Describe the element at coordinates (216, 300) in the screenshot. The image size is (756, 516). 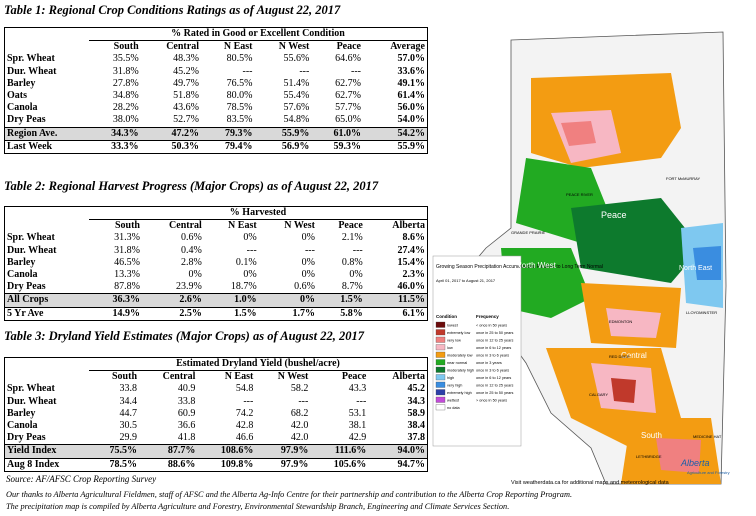
I see `table-row: All Crops 36.3% 2.6% 1.0% 0% 1.5% 11.5%` at that location.